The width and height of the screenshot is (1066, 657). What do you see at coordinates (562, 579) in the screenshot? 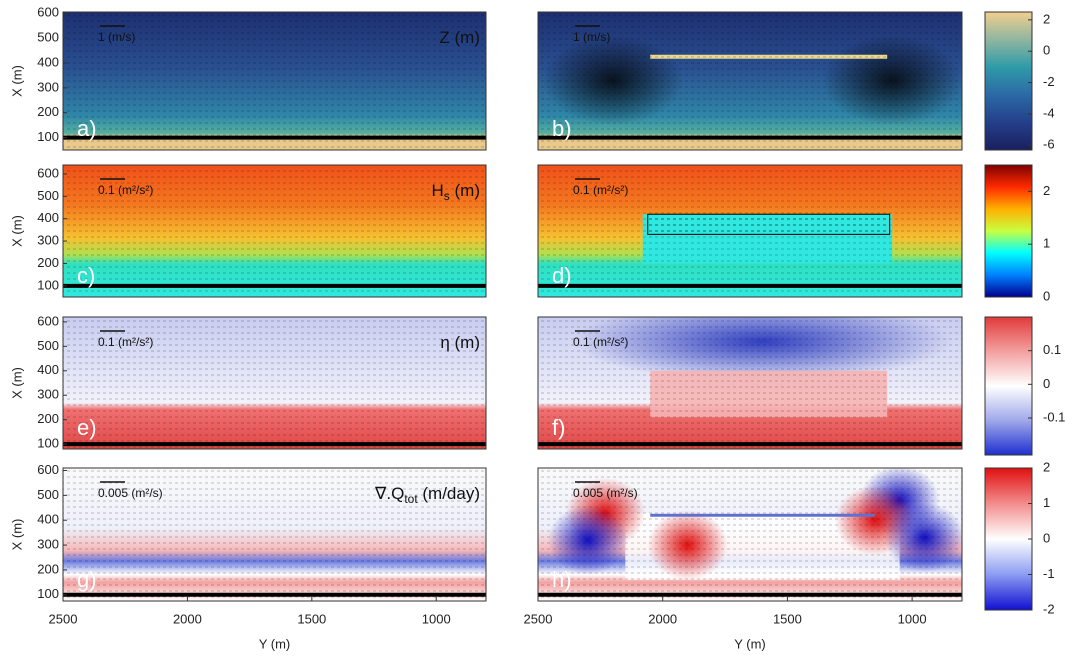
I see `panel-label: h)` at bounding box center [562, 579].